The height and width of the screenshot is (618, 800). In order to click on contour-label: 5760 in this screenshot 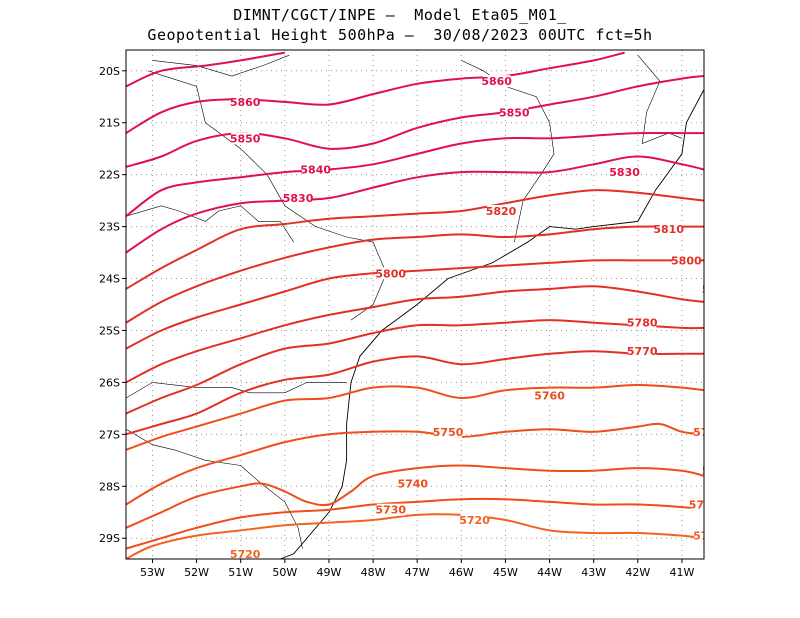, I will do `click(549, 395)`.